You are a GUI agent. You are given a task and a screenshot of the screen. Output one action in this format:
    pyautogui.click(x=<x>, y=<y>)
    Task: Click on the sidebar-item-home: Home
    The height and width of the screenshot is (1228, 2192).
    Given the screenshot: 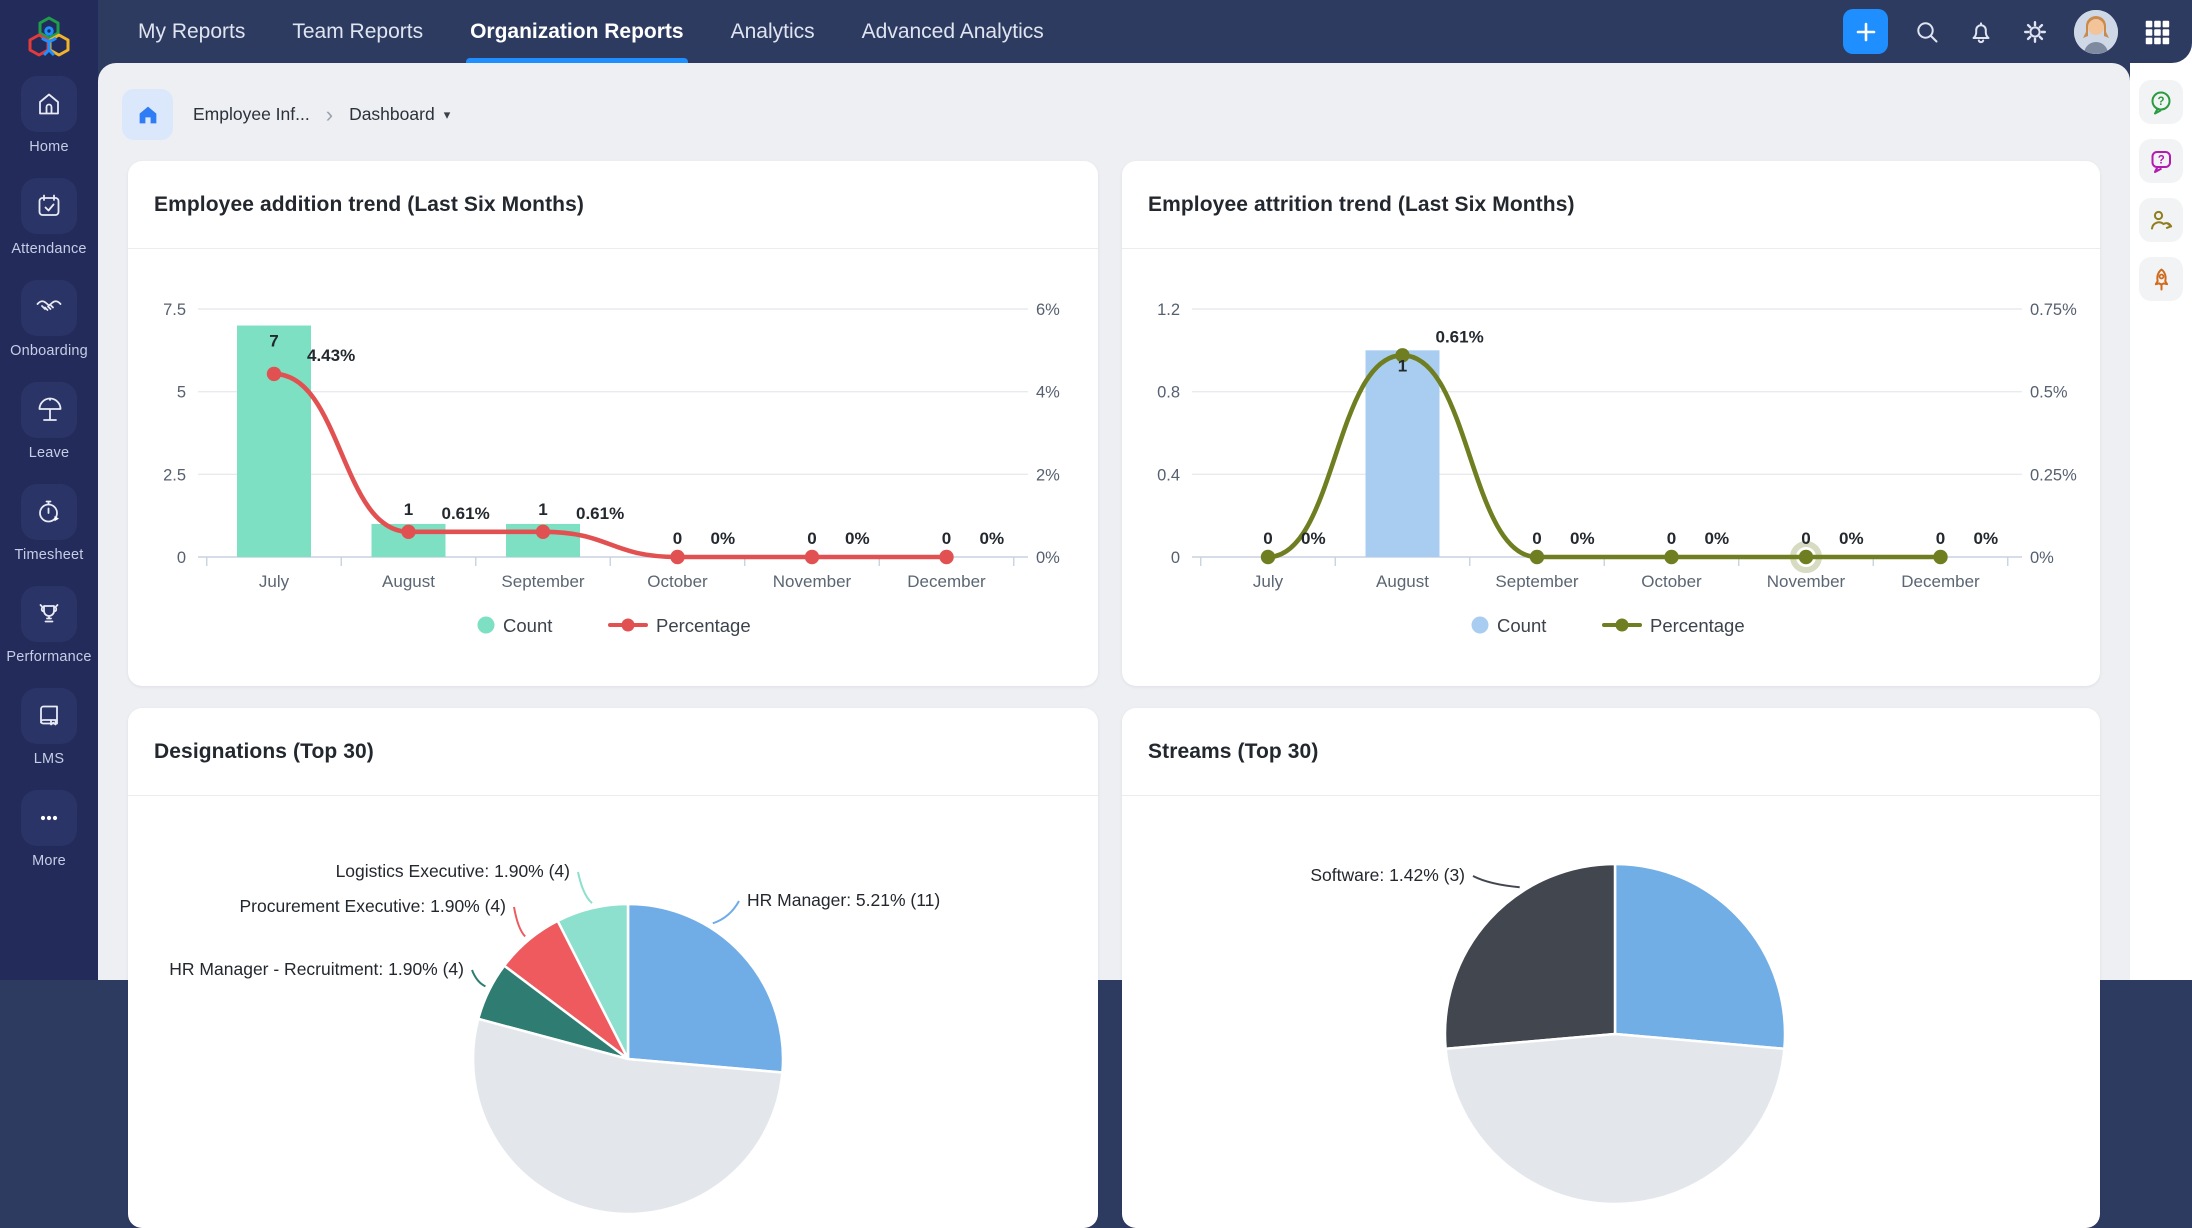 What is the action you would take?
    pyautogui.click(x=48, y=115)
    